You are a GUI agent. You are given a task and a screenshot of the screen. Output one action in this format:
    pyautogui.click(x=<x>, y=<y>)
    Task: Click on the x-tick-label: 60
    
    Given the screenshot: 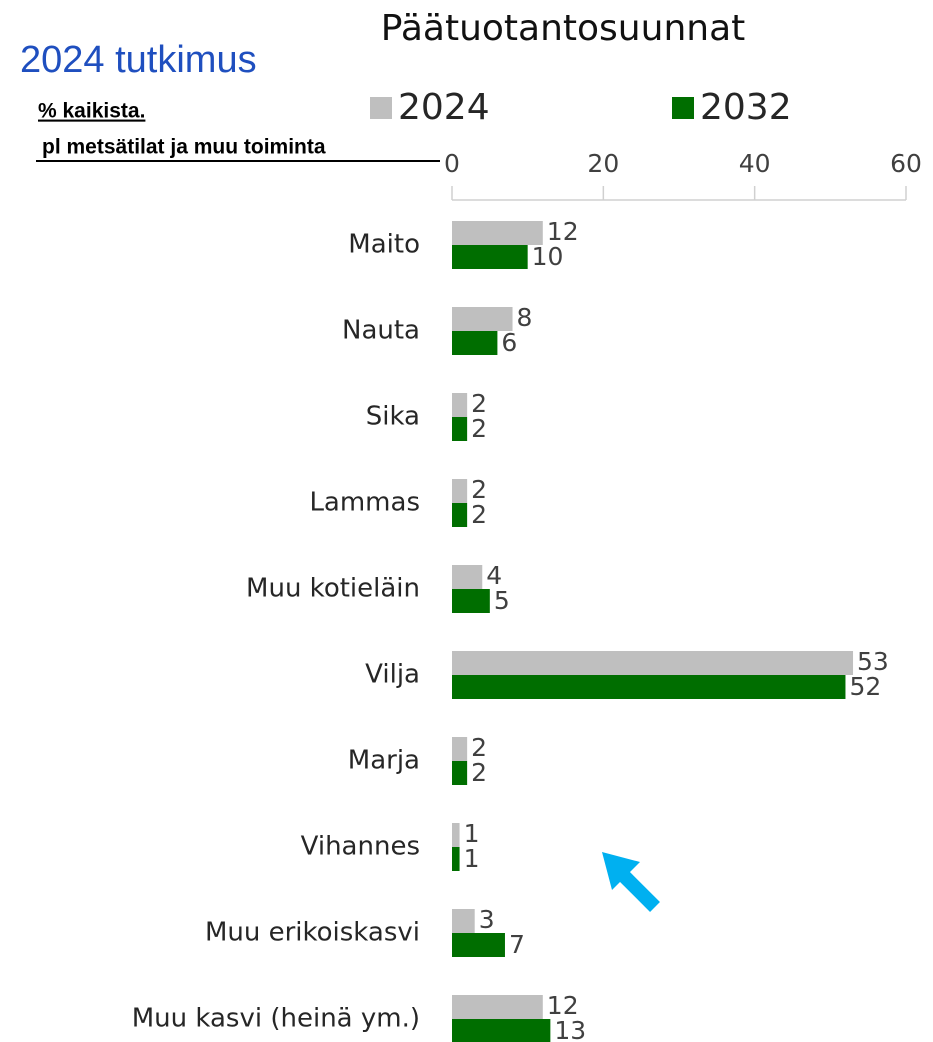 What is the action you would take?
    pyautogui.click(x=906, y=163)
    